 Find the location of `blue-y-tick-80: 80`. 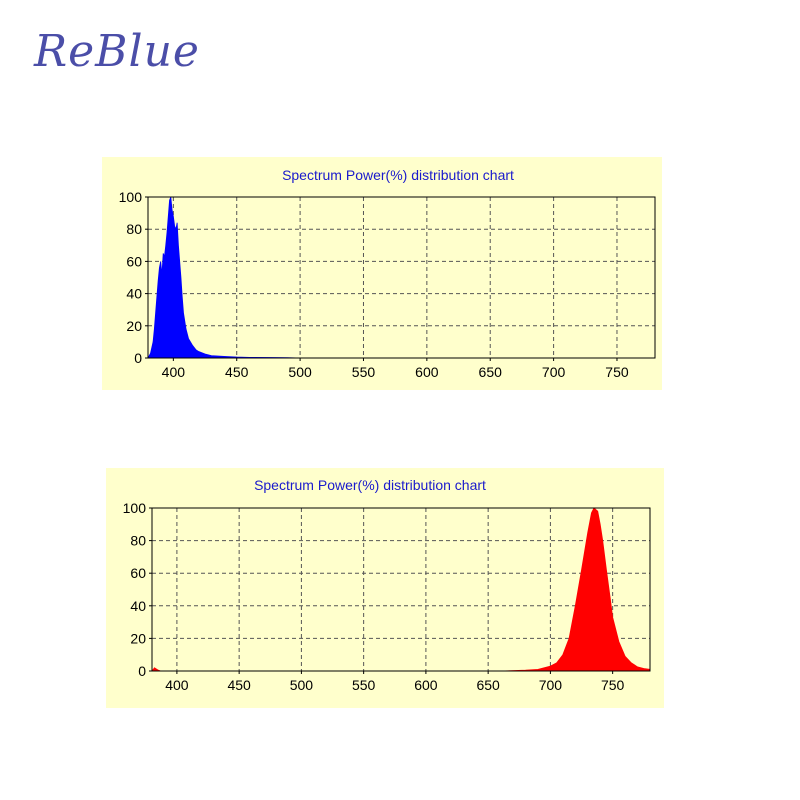

blue-y-tick-80: 80 is located at coordinates (134, 229).